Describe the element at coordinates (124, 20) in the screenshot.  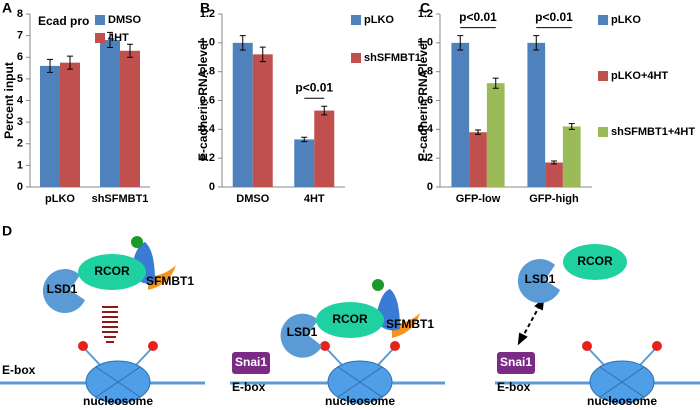
I see `legend-label: DMSO` at that location.